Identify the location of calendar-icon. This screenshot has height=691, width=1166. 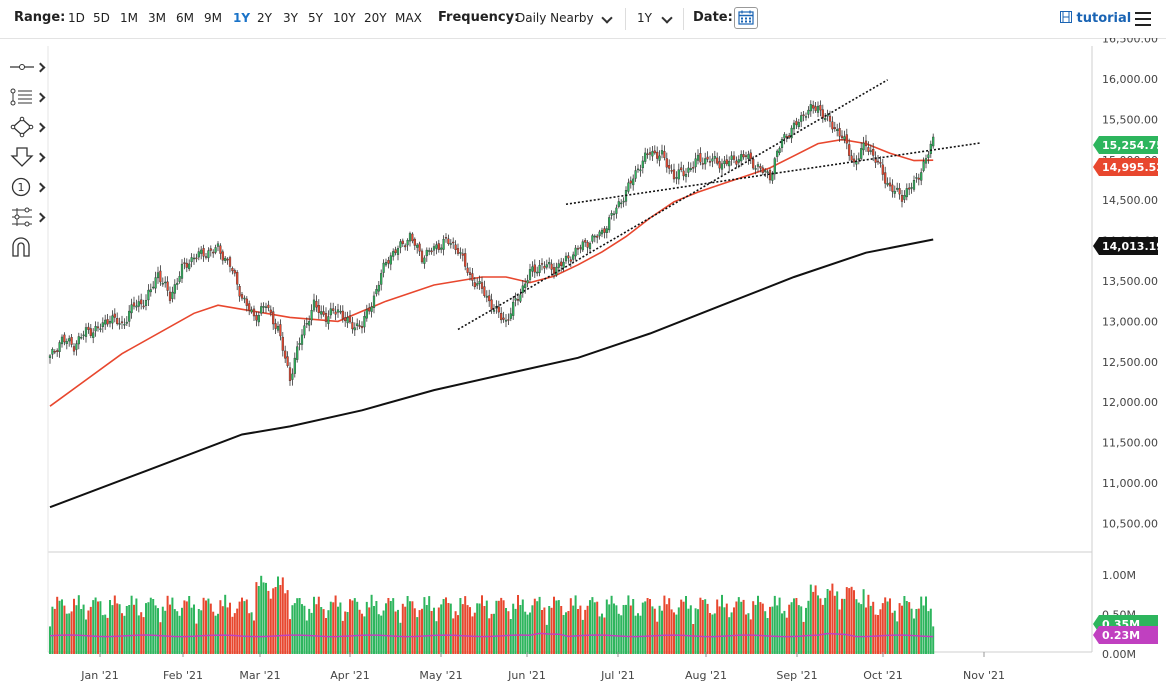
(746, 18).